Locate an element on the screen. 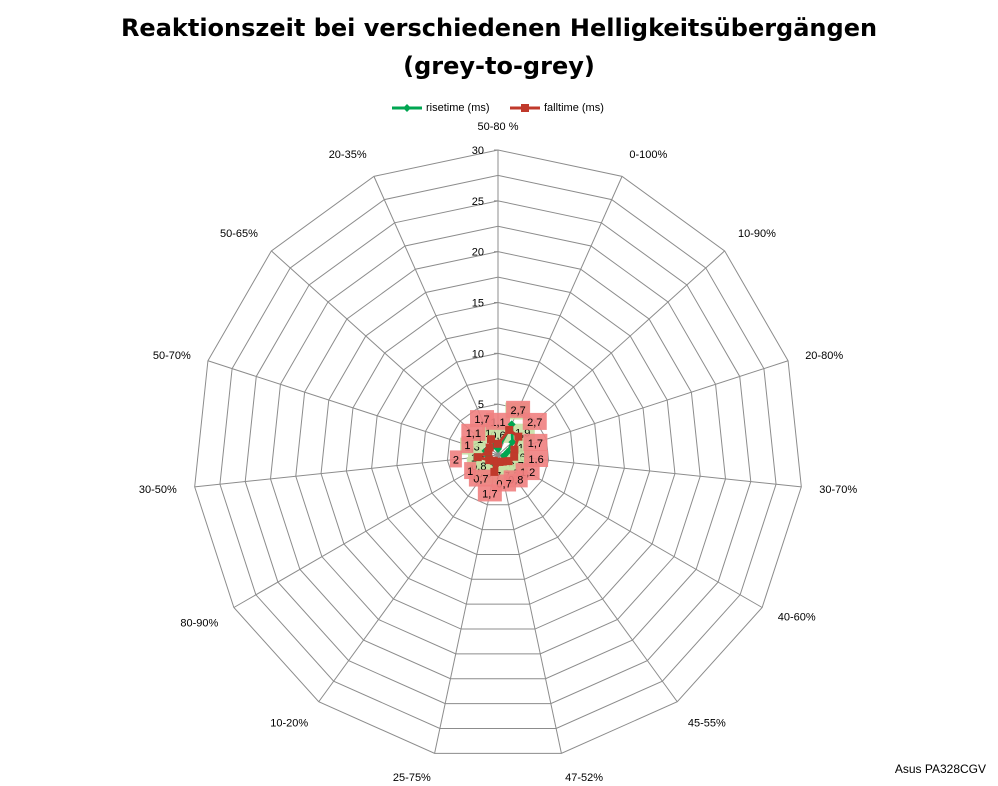  data-label-1-8: 1,7 is located at coordinates (489, 494).